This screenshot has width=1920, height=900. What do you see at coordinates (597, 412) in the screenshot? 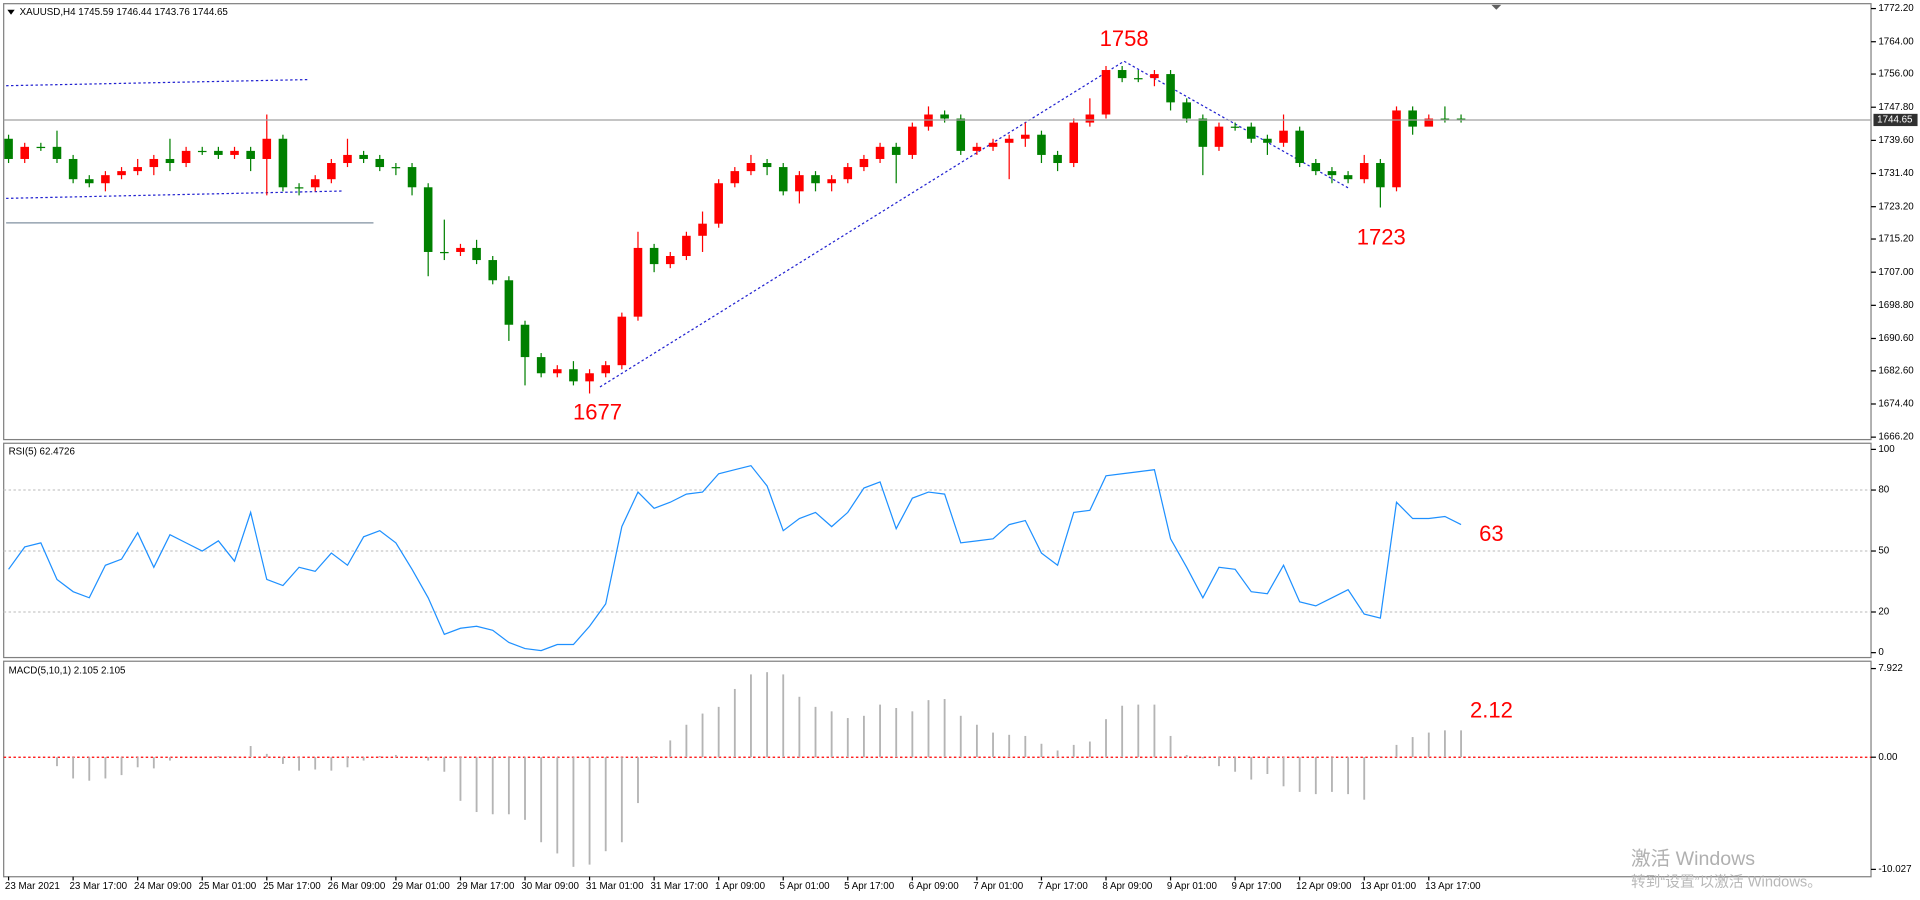
I see `low-annotation: 1677` at bounding box center [597, 412].